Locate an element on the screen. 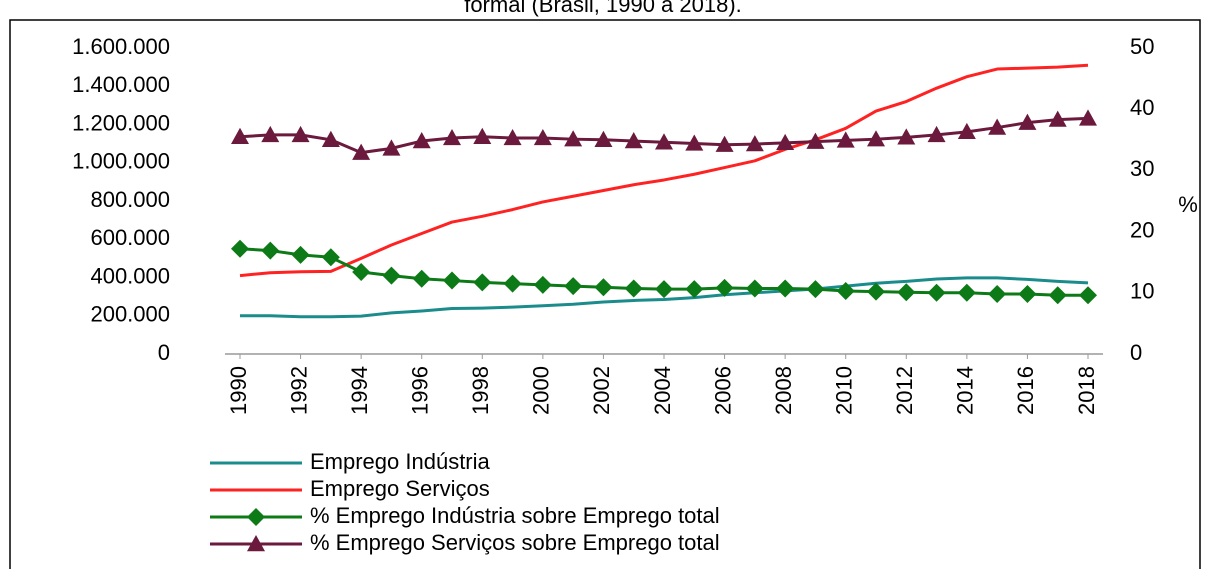  x-tick-label: 2012 is located at coordinates (904, 390).